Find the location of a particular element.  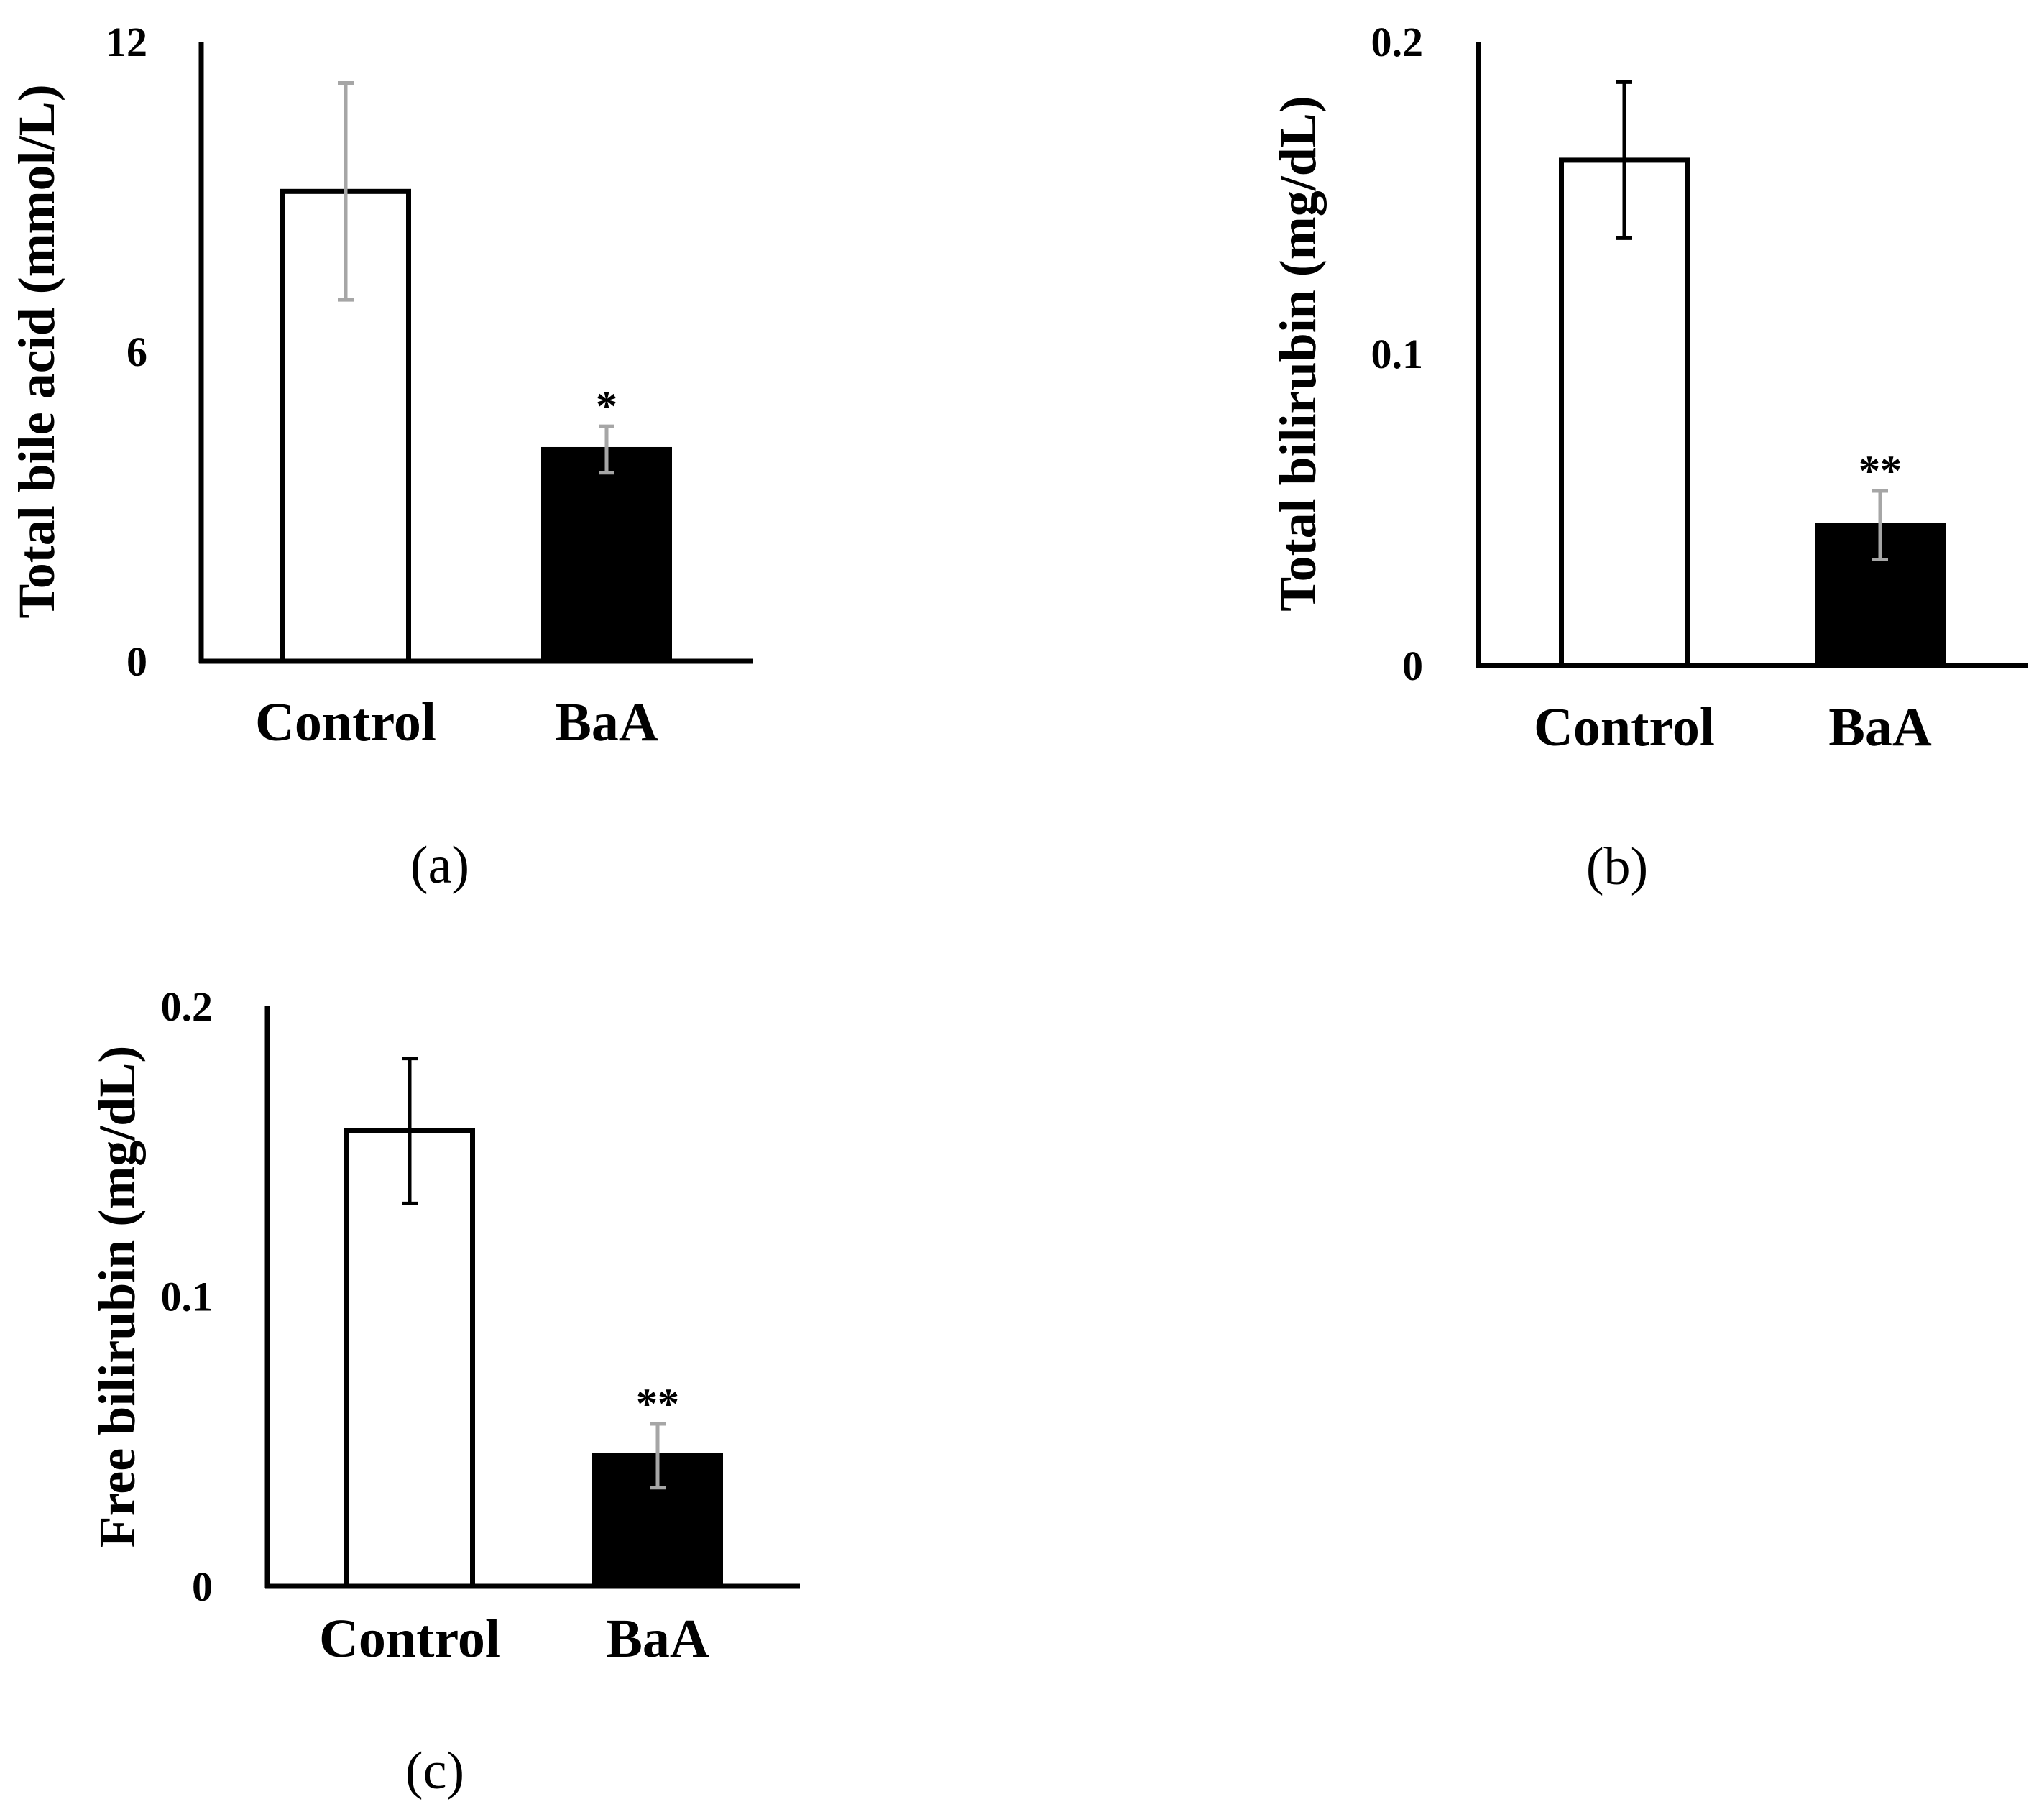

significance-mark: * is located at coordinates (606, 406).